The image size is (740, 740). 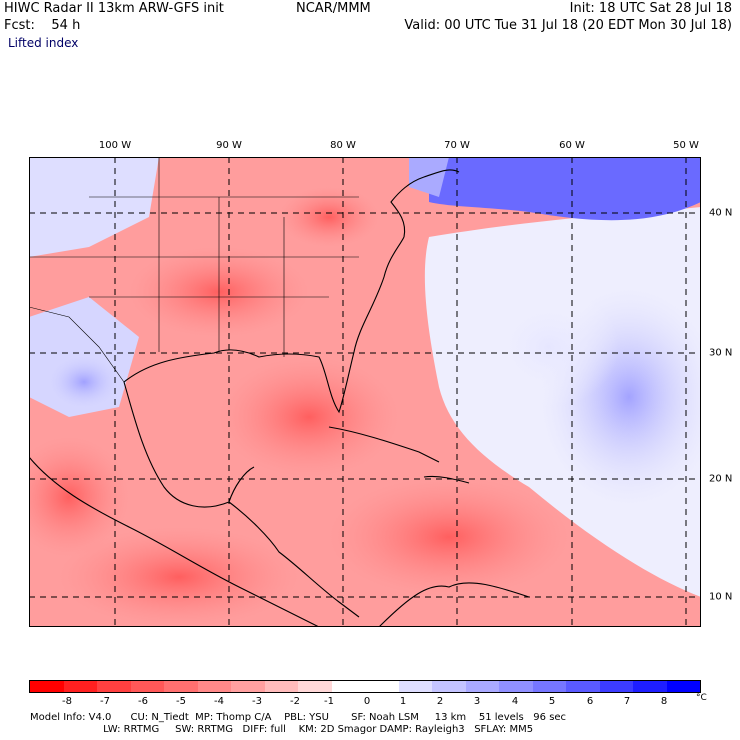 I want to click on northwest-stable-region, so click(x=94, y=207).